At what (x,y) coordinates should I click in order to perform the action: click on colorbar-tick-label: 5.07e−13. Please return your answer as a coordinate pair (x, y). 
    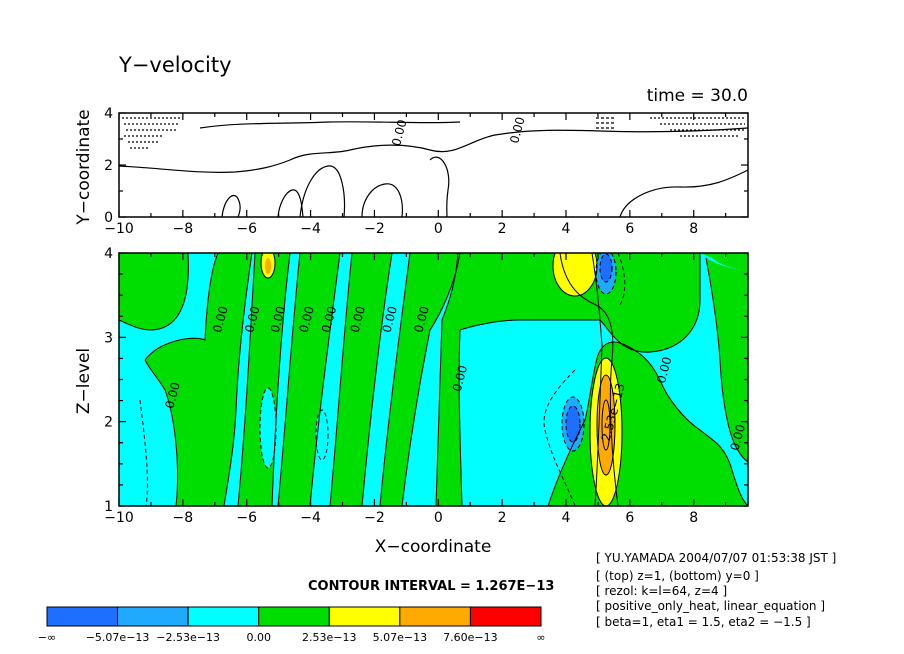
    Looking at the image, I should click on (400, 637).